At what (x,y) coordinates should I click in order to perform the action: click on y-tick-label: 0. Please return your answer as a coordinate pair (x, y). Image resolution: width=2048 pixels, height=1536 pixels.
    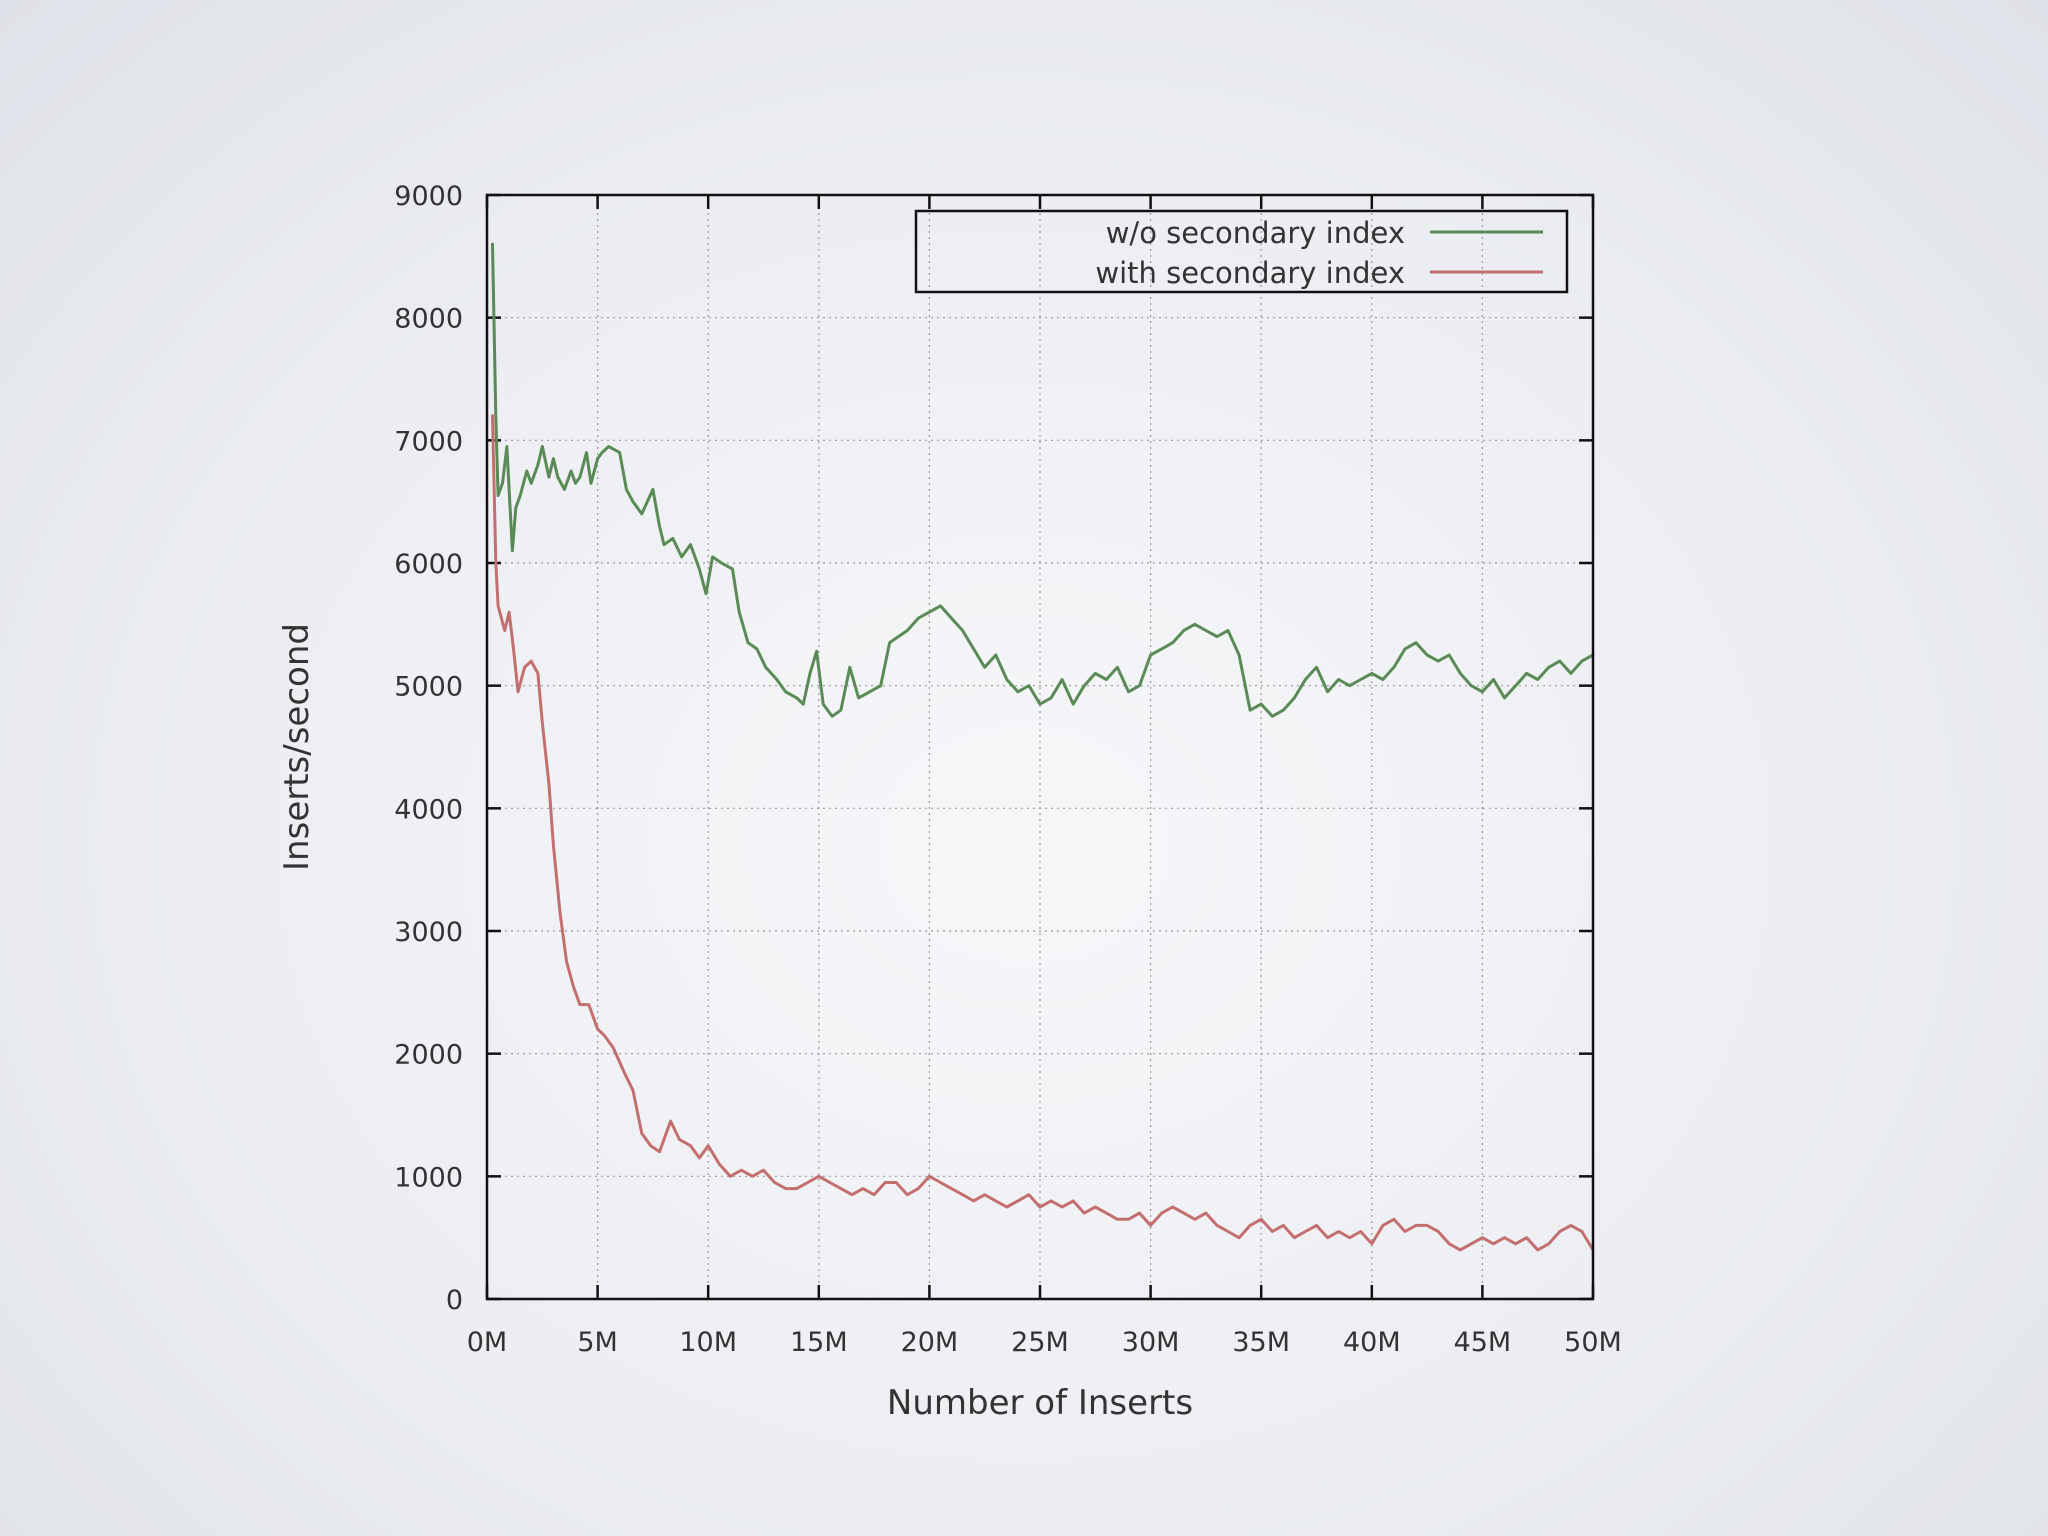
    Looking at the image, I should click on (454, 1300).